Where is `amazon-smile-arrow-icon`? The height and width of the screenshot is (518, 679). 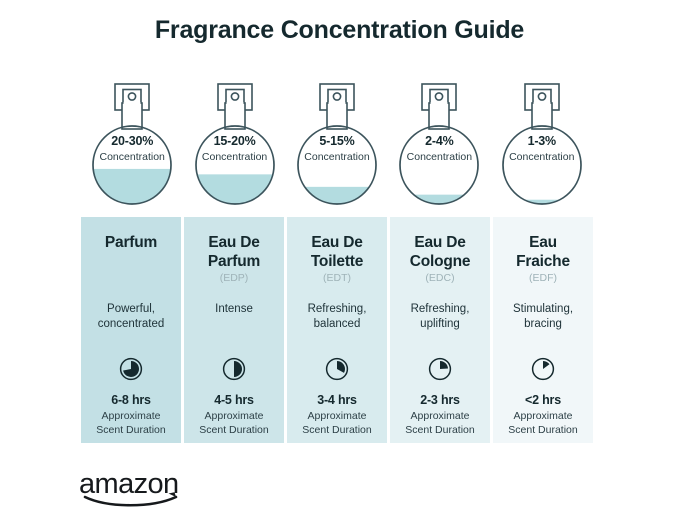 amazon-smile-arrow-icon is located at coordinates (172, 494).